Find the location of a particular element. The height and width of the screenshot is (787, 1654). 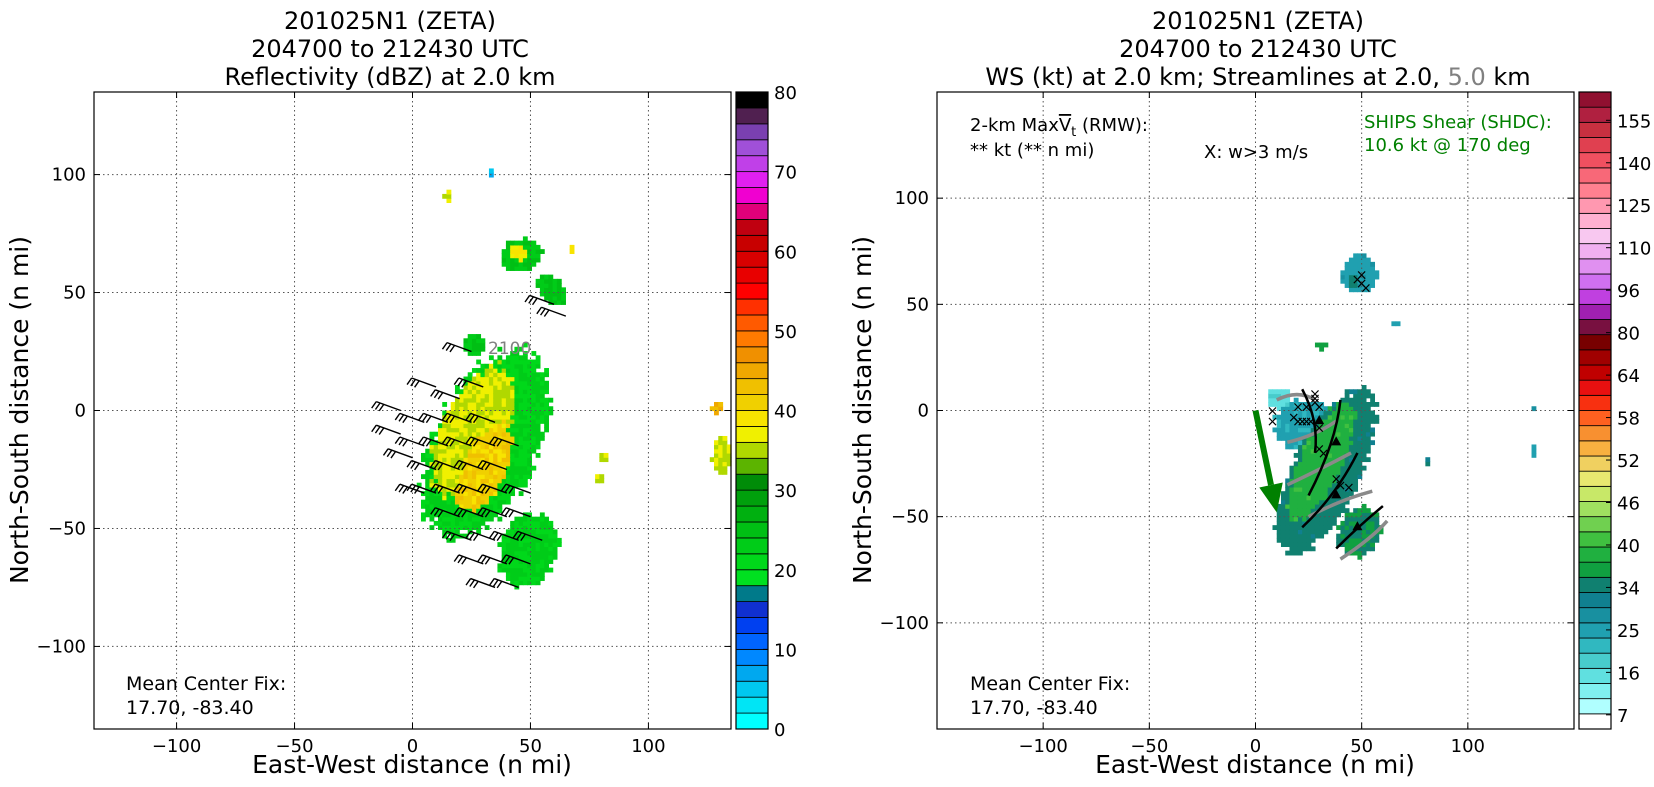

right-streamline-black is located at coordinates (1324, 448).